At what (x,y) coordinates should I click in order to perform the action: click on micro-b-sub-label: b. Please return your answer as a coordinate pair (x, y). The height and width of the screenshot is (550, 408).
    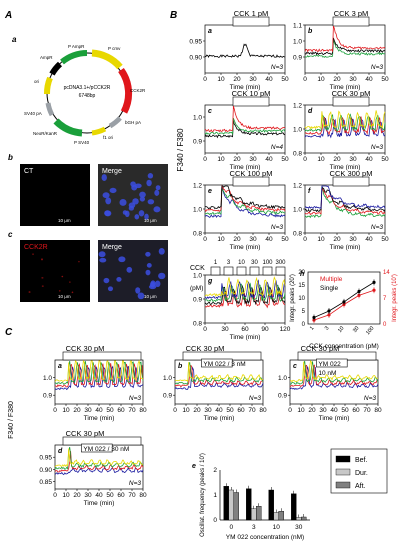
    Looking at the image, I should click on (10, 157).